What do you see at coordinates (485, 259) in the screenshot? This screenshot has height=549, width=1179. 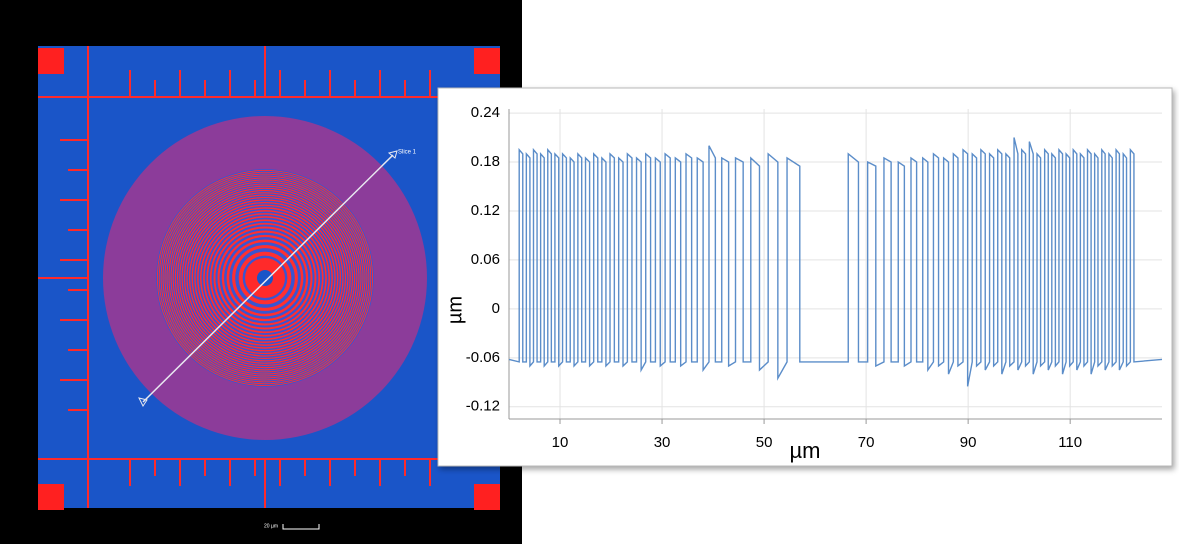 I see `y-tick-label: 0.06` at bounding box center [485, 259].